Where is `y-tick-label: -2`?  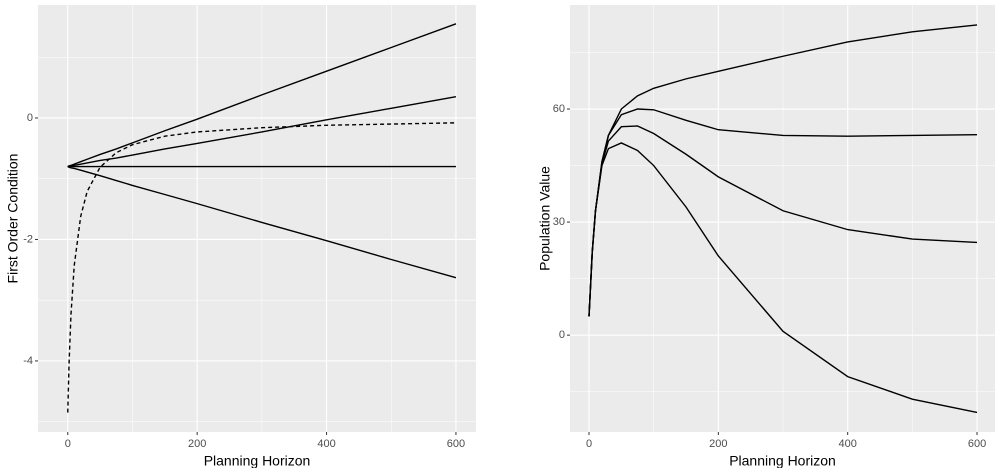 y-tick-label: -2 is located at coordinates (28, 239).